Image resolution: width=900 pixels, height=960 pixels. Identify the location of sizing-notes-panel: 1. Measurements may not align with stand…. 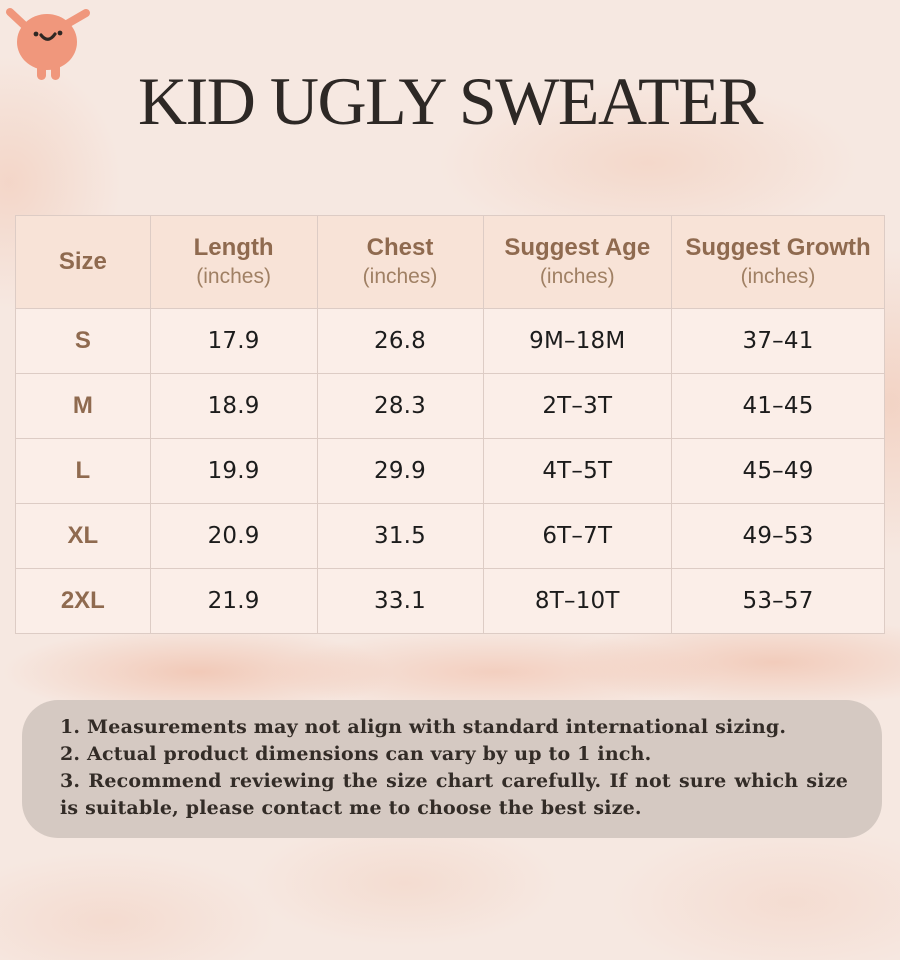
(452, 769).